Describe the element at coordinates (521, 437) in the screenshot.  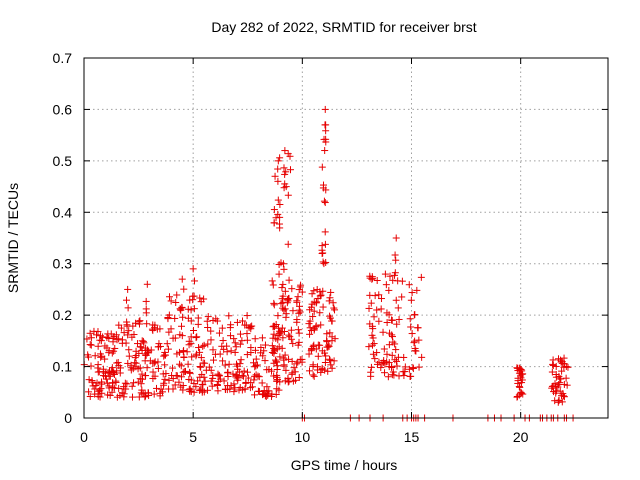
I see `x-tick-label: 20` at that location.